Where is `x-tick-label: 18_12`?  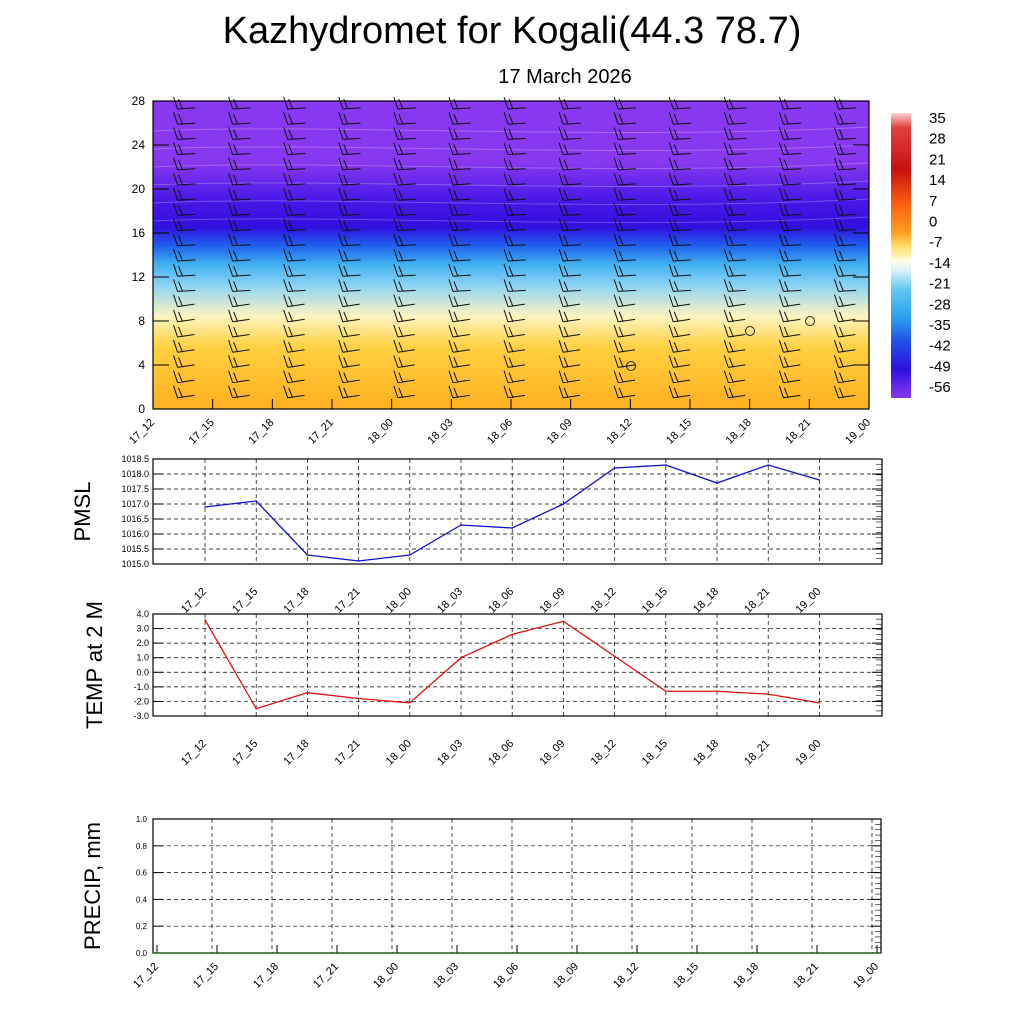
x-tick-label: 18_12 is located at coordinates (626, 976).